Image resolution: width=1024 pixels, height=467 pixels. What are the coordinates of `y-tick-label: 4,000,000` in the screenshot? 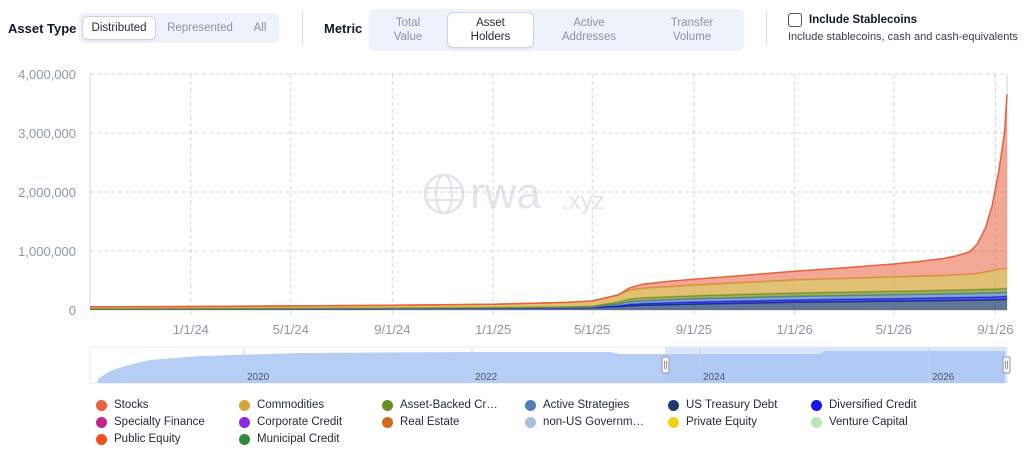 It's located at (47, 74).